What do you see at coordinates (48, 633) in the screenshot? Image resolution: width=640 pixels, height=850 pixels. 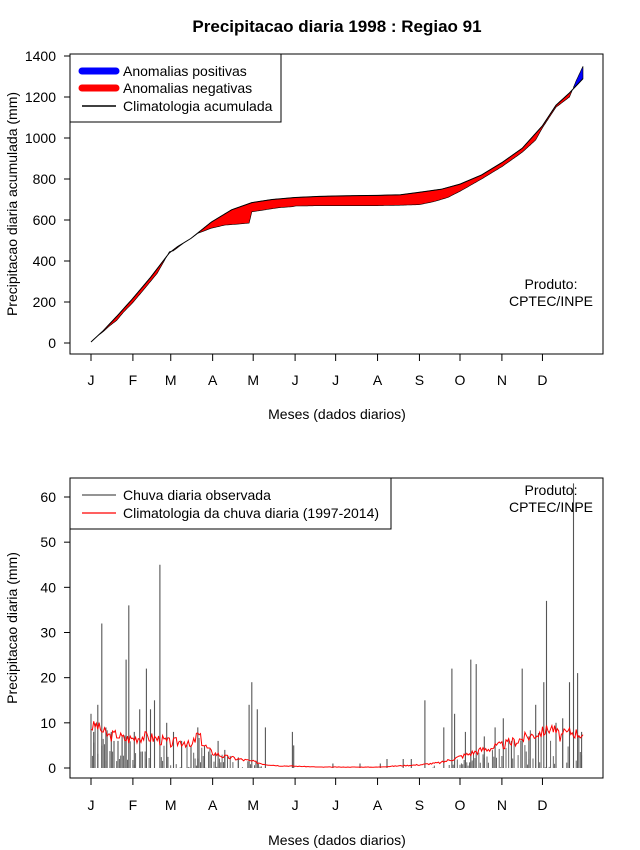 I see `bottom-y-tick-label: 30` at bounding box center [48, 633].